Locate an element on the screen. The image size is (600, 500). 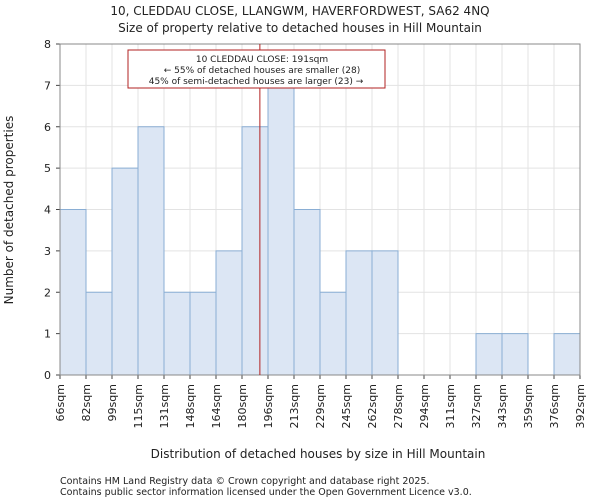
bar-164sqm is located at coordinates (229, 313).